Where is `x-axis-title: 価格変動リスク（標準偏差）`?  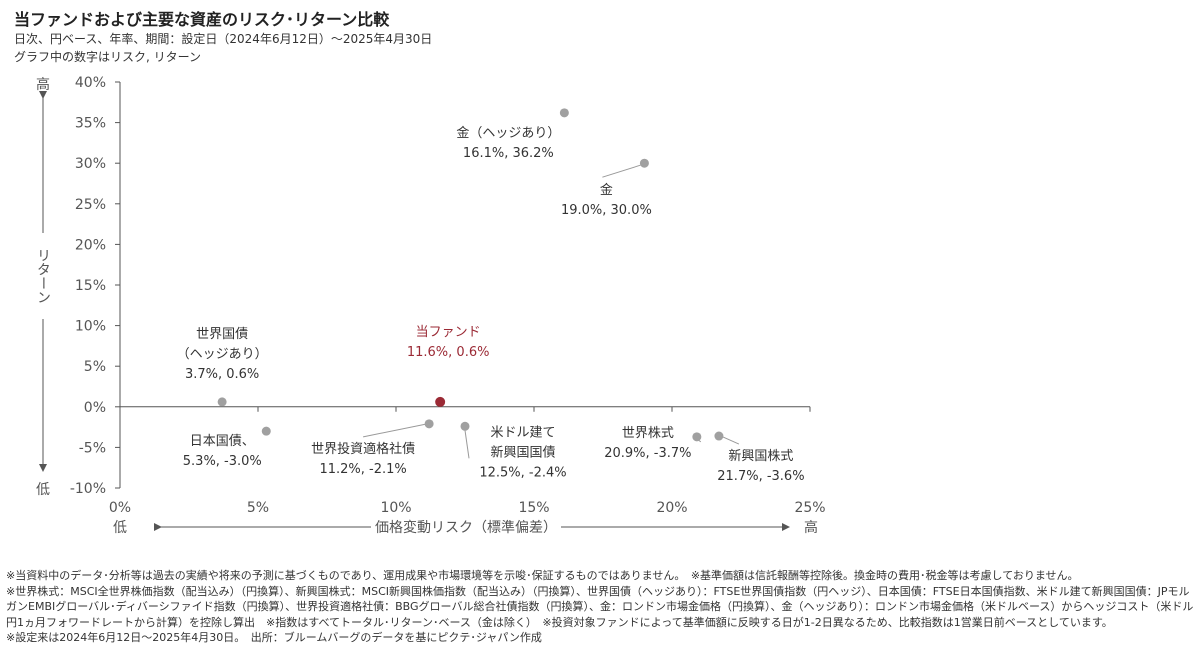 x-axis-title: 価格変動リスク（標準偏差） is located at coordinates (466, 527).